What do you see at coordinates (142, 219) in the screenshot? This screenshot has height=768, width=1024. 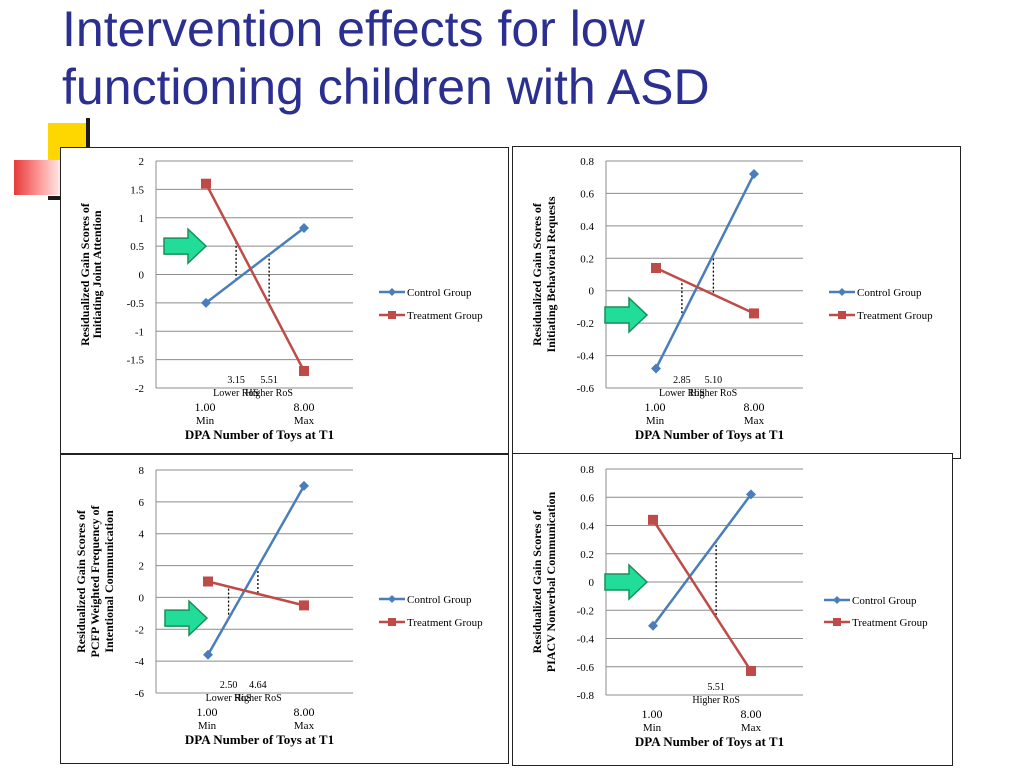 I see `y-tick-label: 1` at bounding box center [142, 219].